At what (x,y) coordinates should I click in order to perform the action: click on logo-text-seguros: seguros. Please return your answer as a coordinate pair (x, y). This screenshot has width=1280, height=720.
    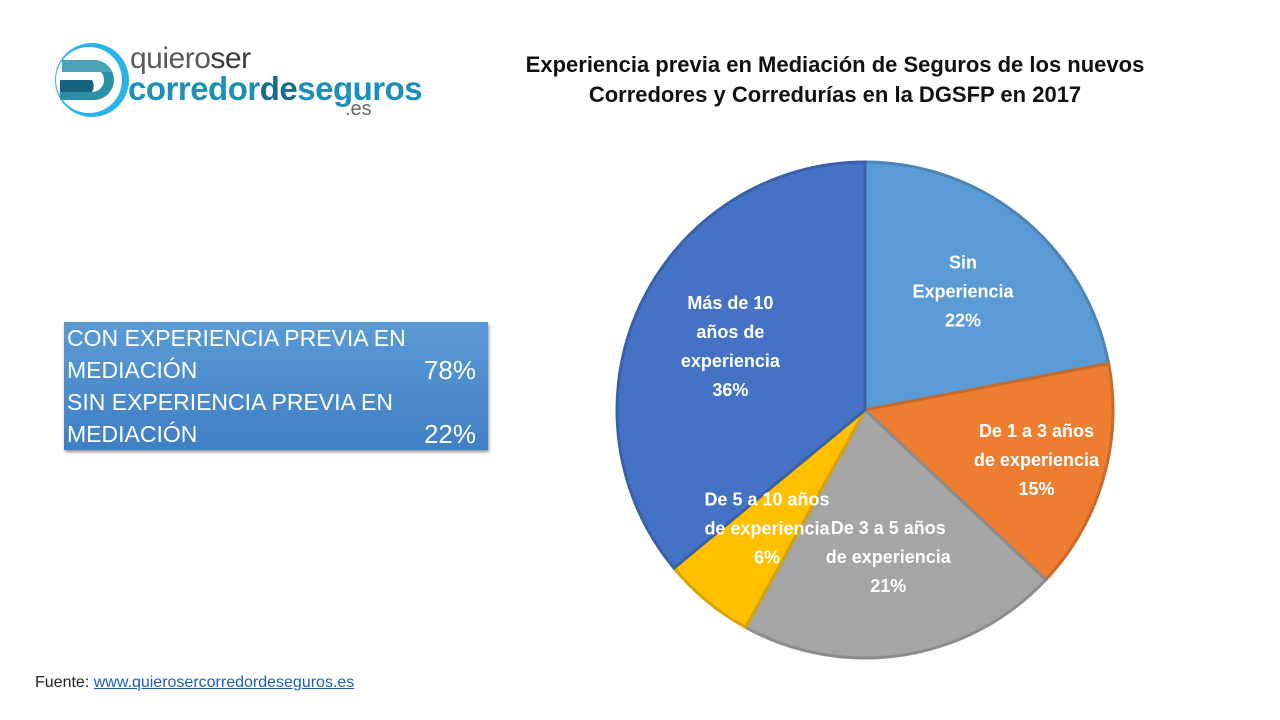
    Looking at the image, I should click on (360, 88).